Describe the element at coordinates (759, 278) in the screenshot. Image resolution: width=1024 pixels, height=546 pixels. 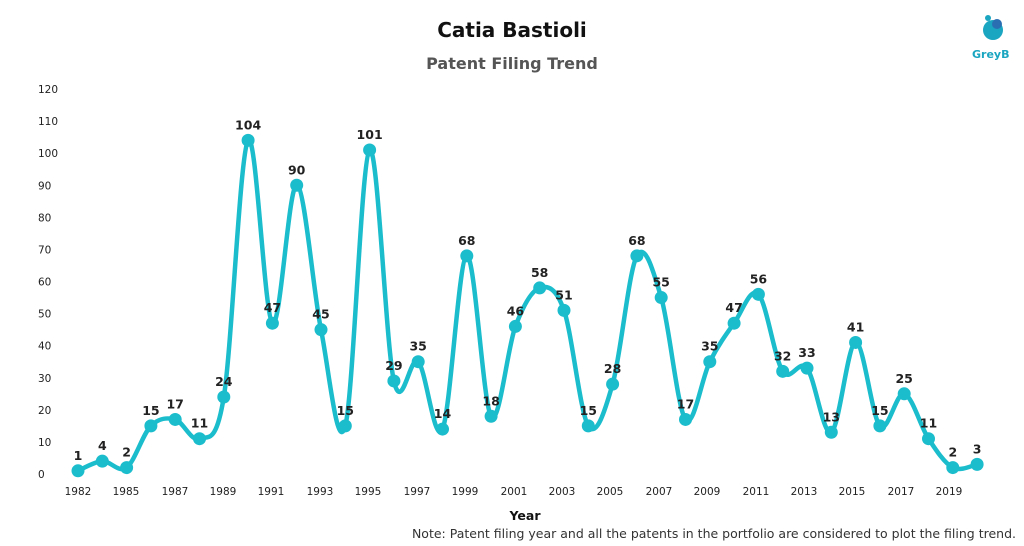
I see `data-label: 56` at that location.